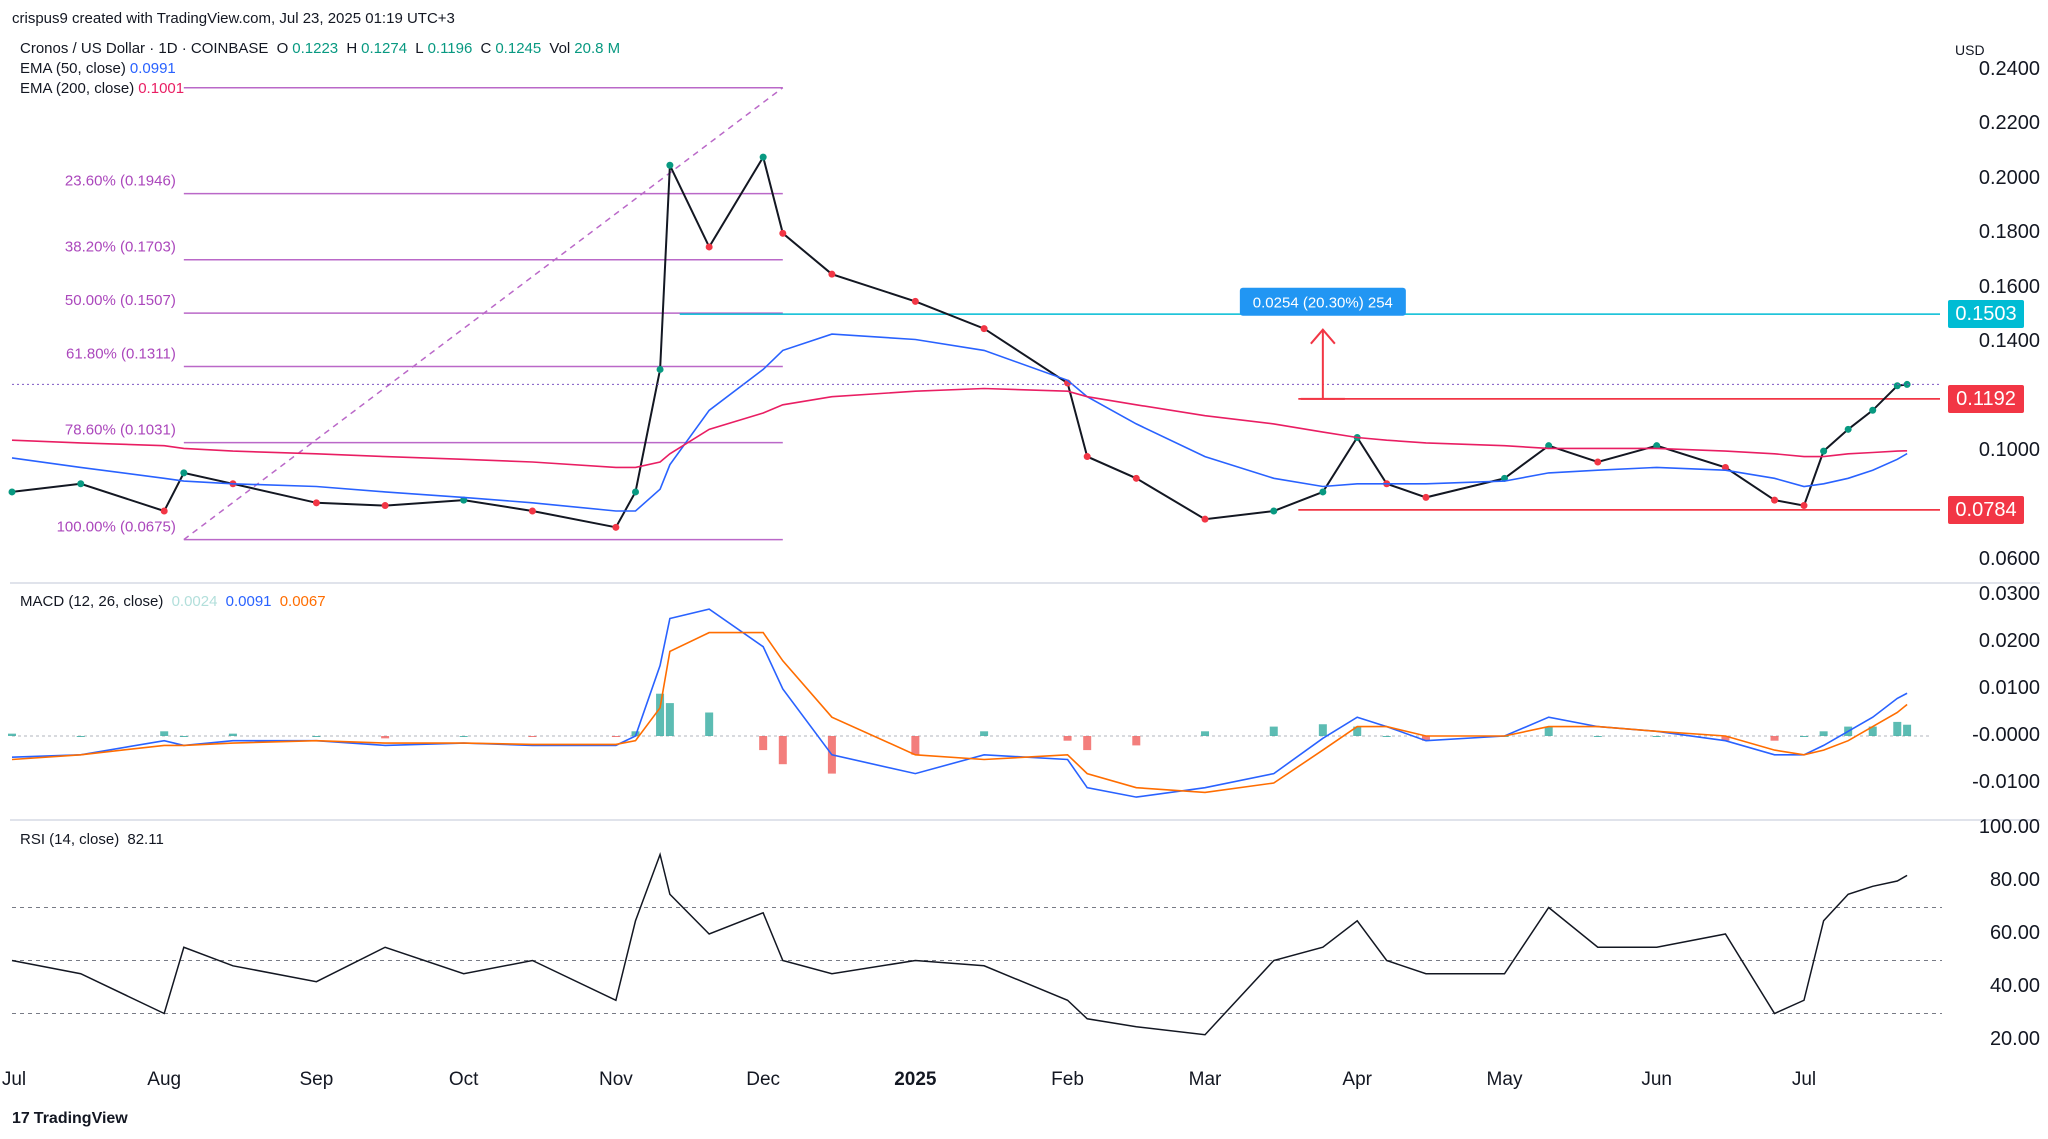 This screenshot has width=2048, height=1139. I want to click on time-axis-label: Jun, so click(1657, 1079).